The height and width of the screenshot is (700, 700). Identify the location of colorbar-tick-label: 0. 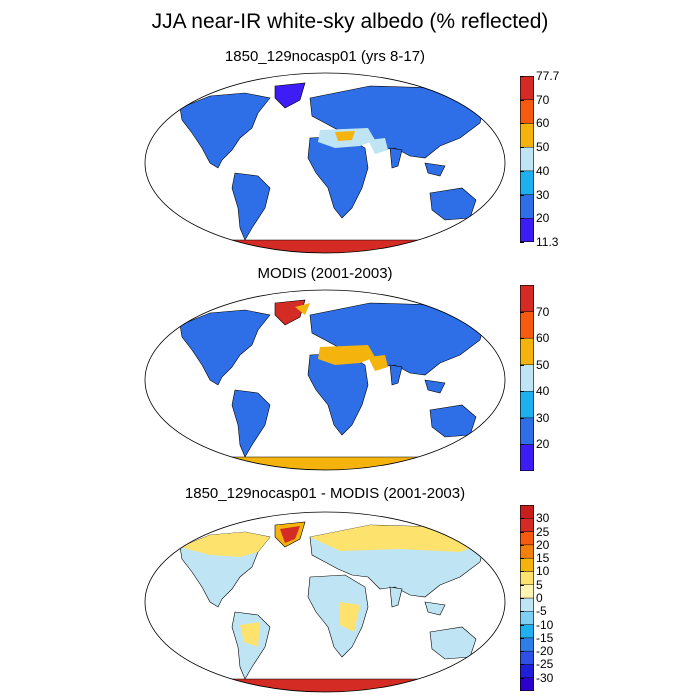
(531, 598).